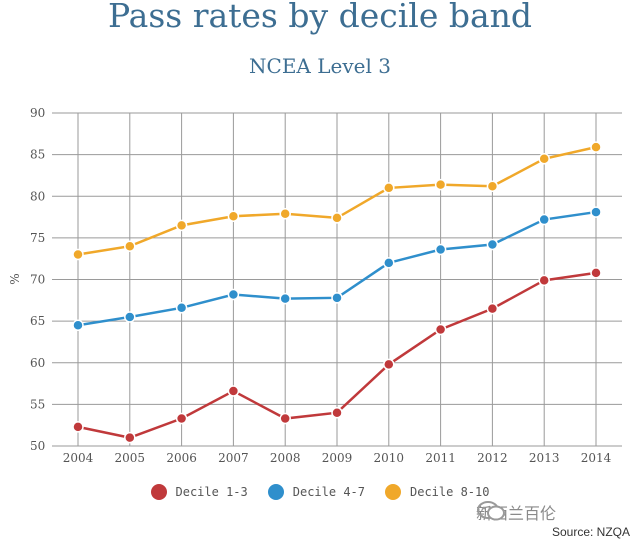  Describe the element at coordinates (78, 458) in the screenshot. I see `x-tick-label: 2004` at that location.